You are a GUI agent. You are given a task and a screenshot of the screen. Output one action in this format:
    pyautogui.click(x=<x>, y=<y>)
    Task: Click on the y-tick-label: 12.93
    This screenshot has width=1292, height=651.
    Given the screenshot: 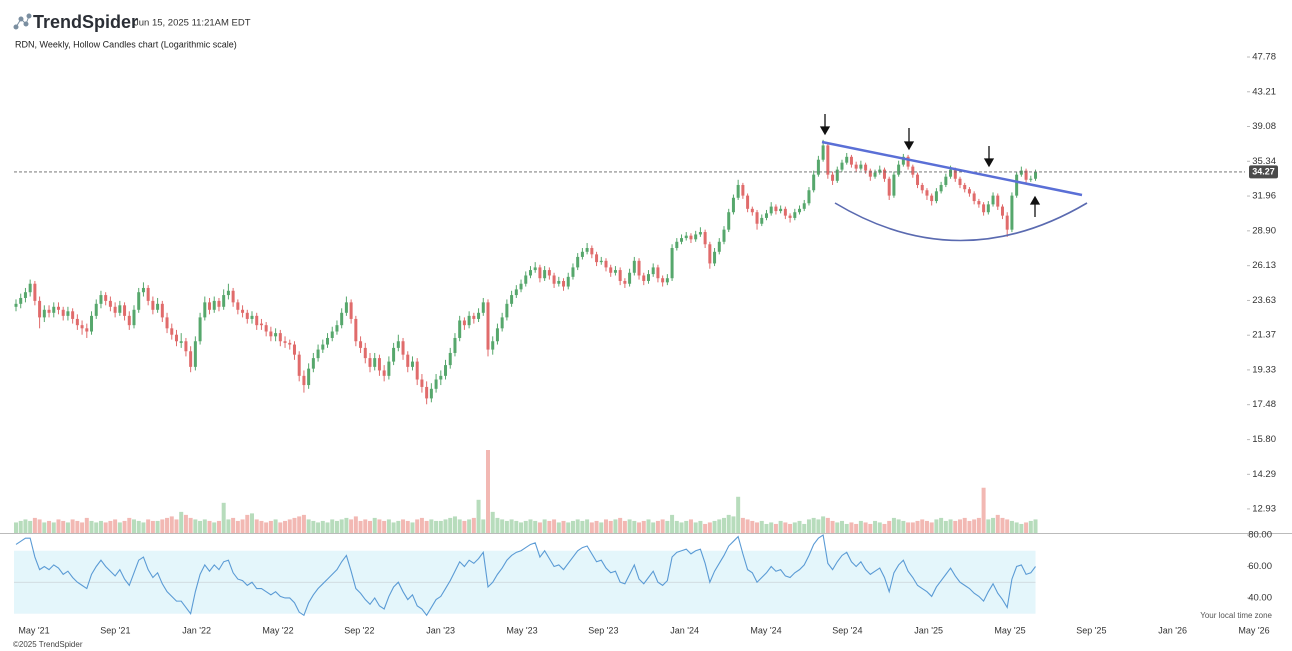 What is the action you would take?
    pyautogui.click(x=1264, y=508)
    